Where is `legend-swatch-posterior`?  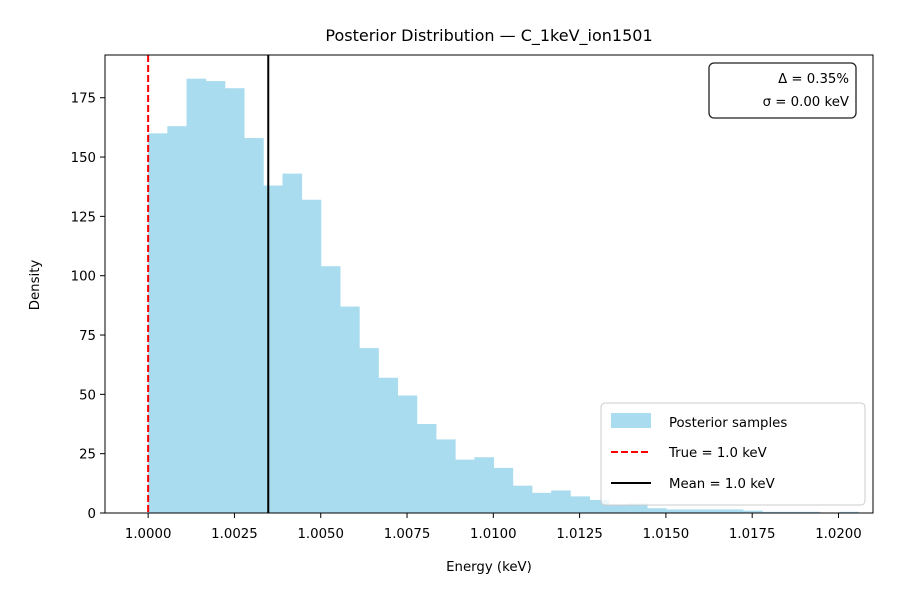
legend-swatch-posterior is located at coordinates (631, 420).